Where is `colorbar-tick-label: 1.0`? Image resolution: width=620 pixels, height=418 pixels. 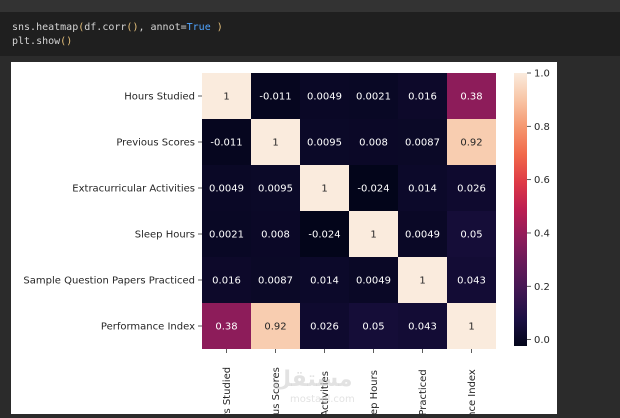
colorbar-tick-label: 1.0 is located at coordinates (542, 74).